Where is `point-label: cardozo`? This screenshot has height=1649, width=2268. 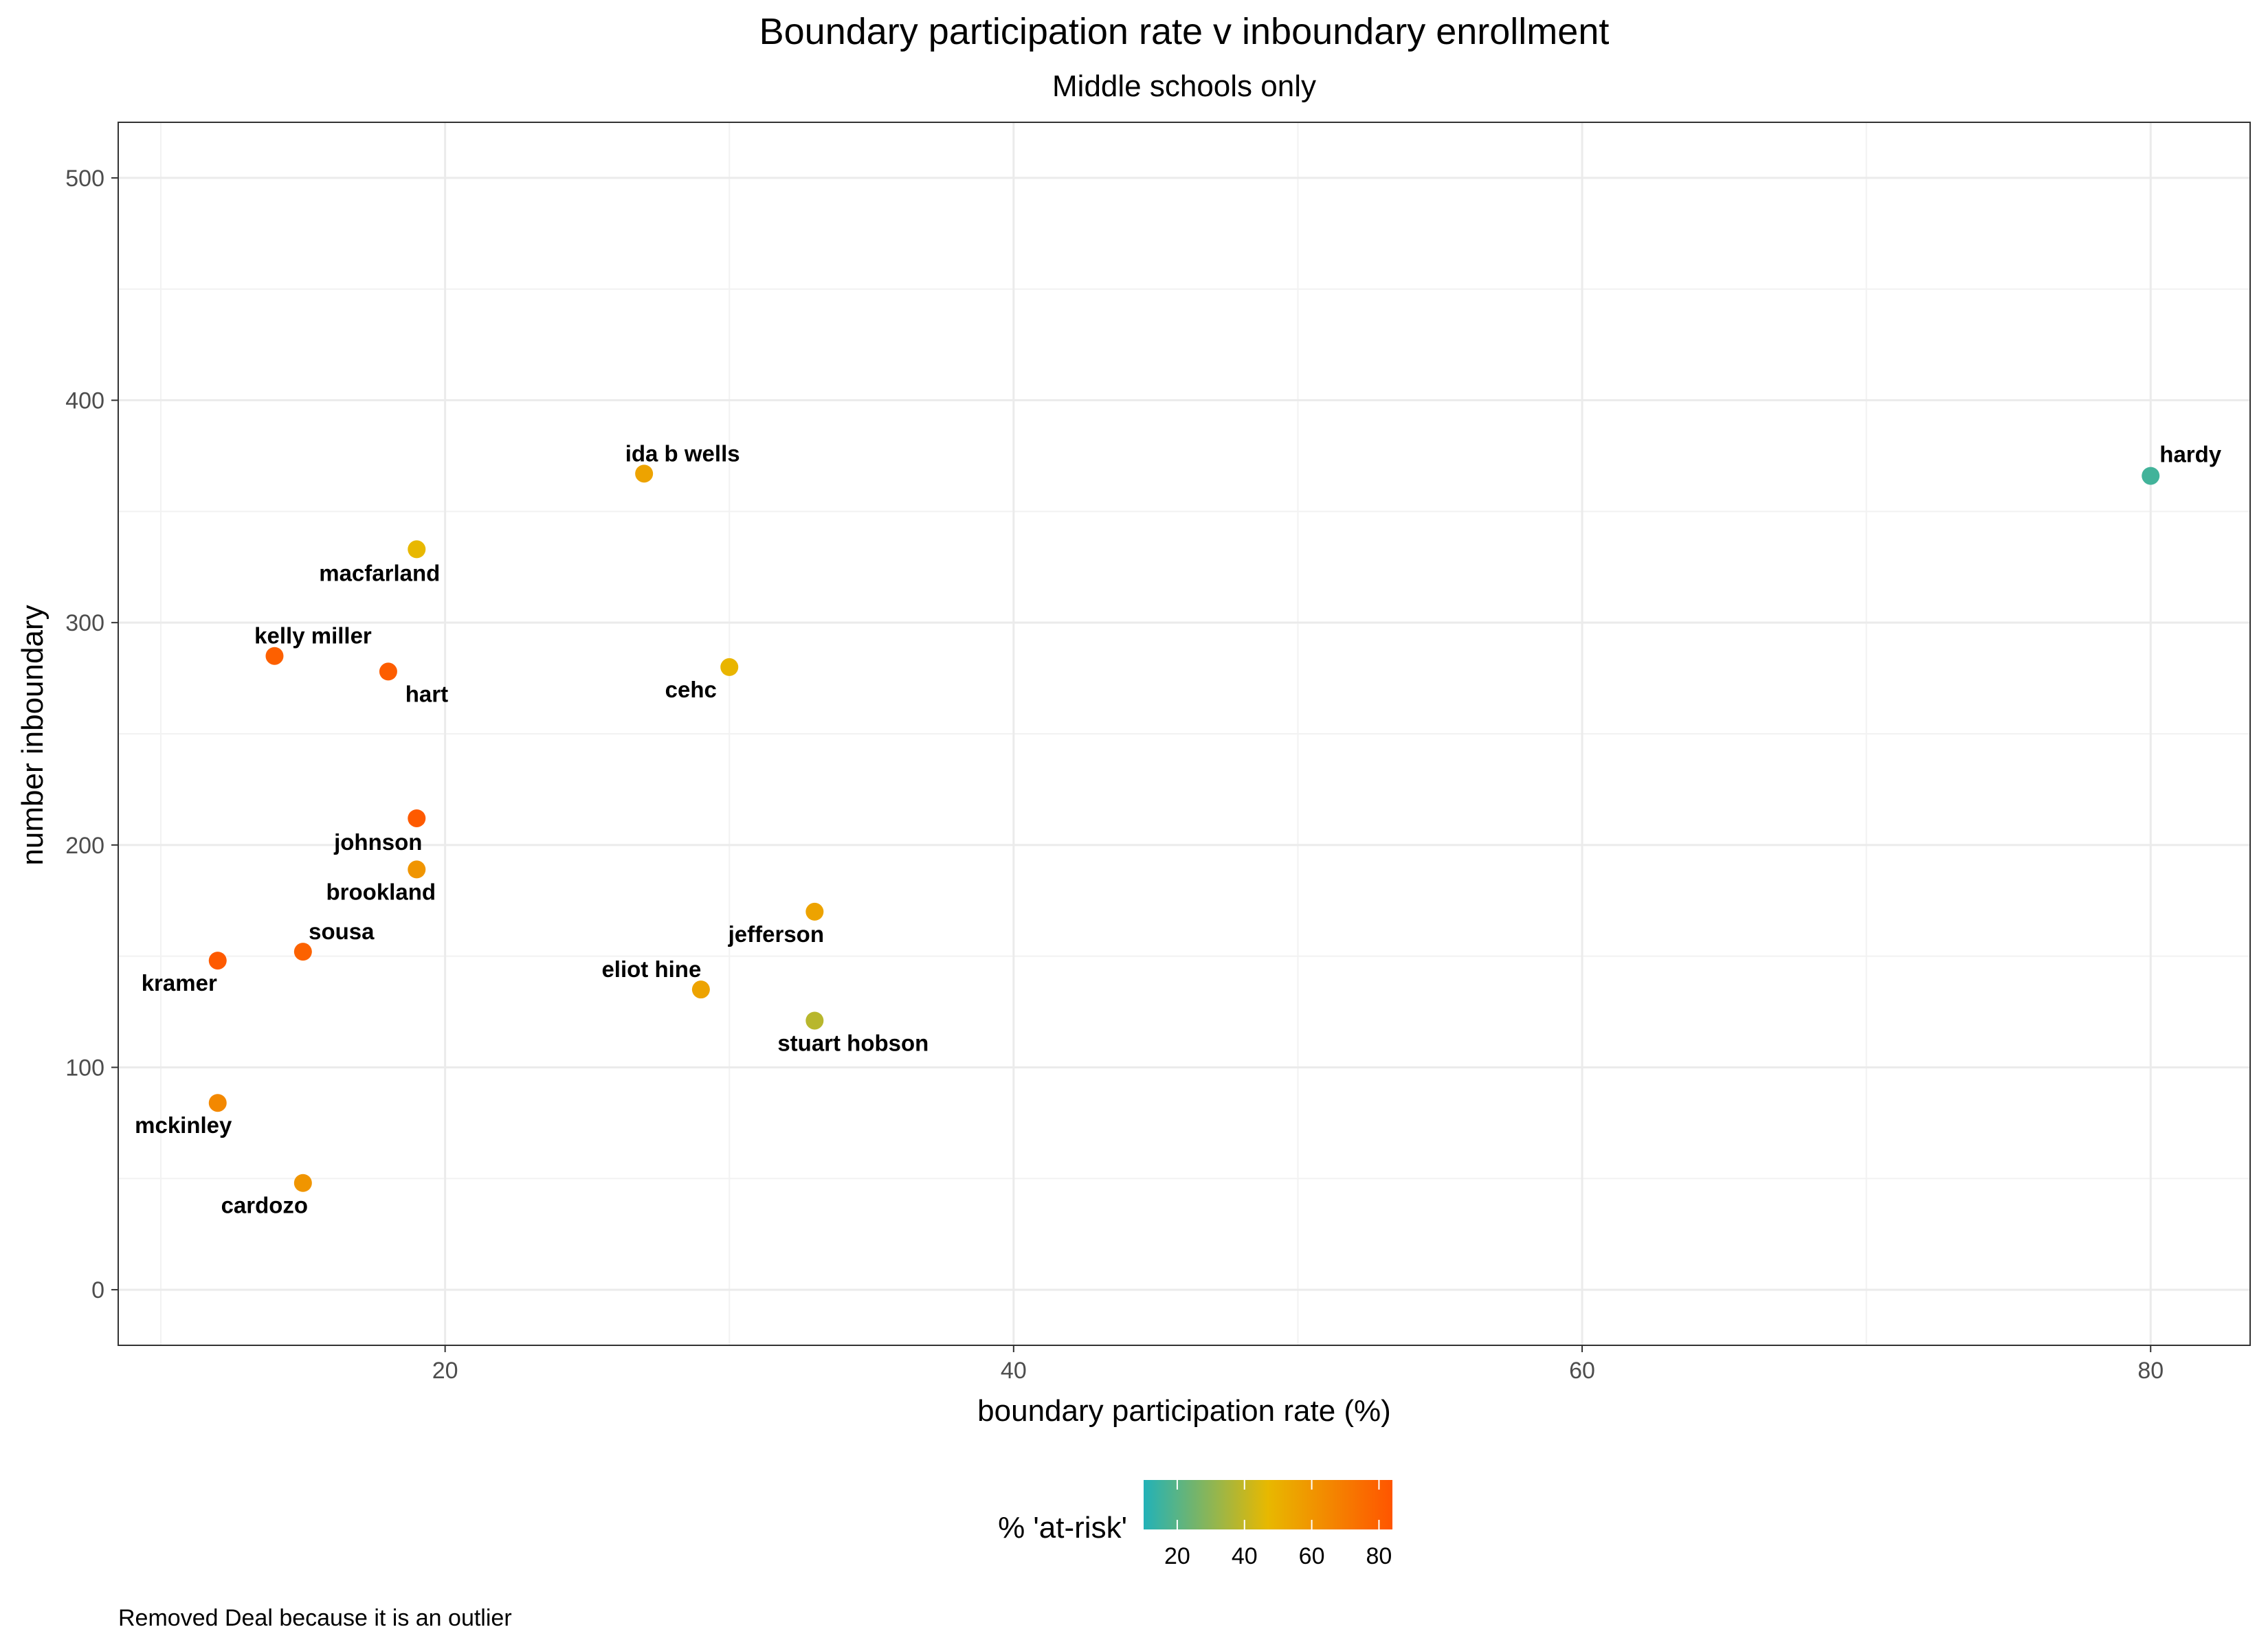
point-label: cardozo is located at coordinates (265, 1205).